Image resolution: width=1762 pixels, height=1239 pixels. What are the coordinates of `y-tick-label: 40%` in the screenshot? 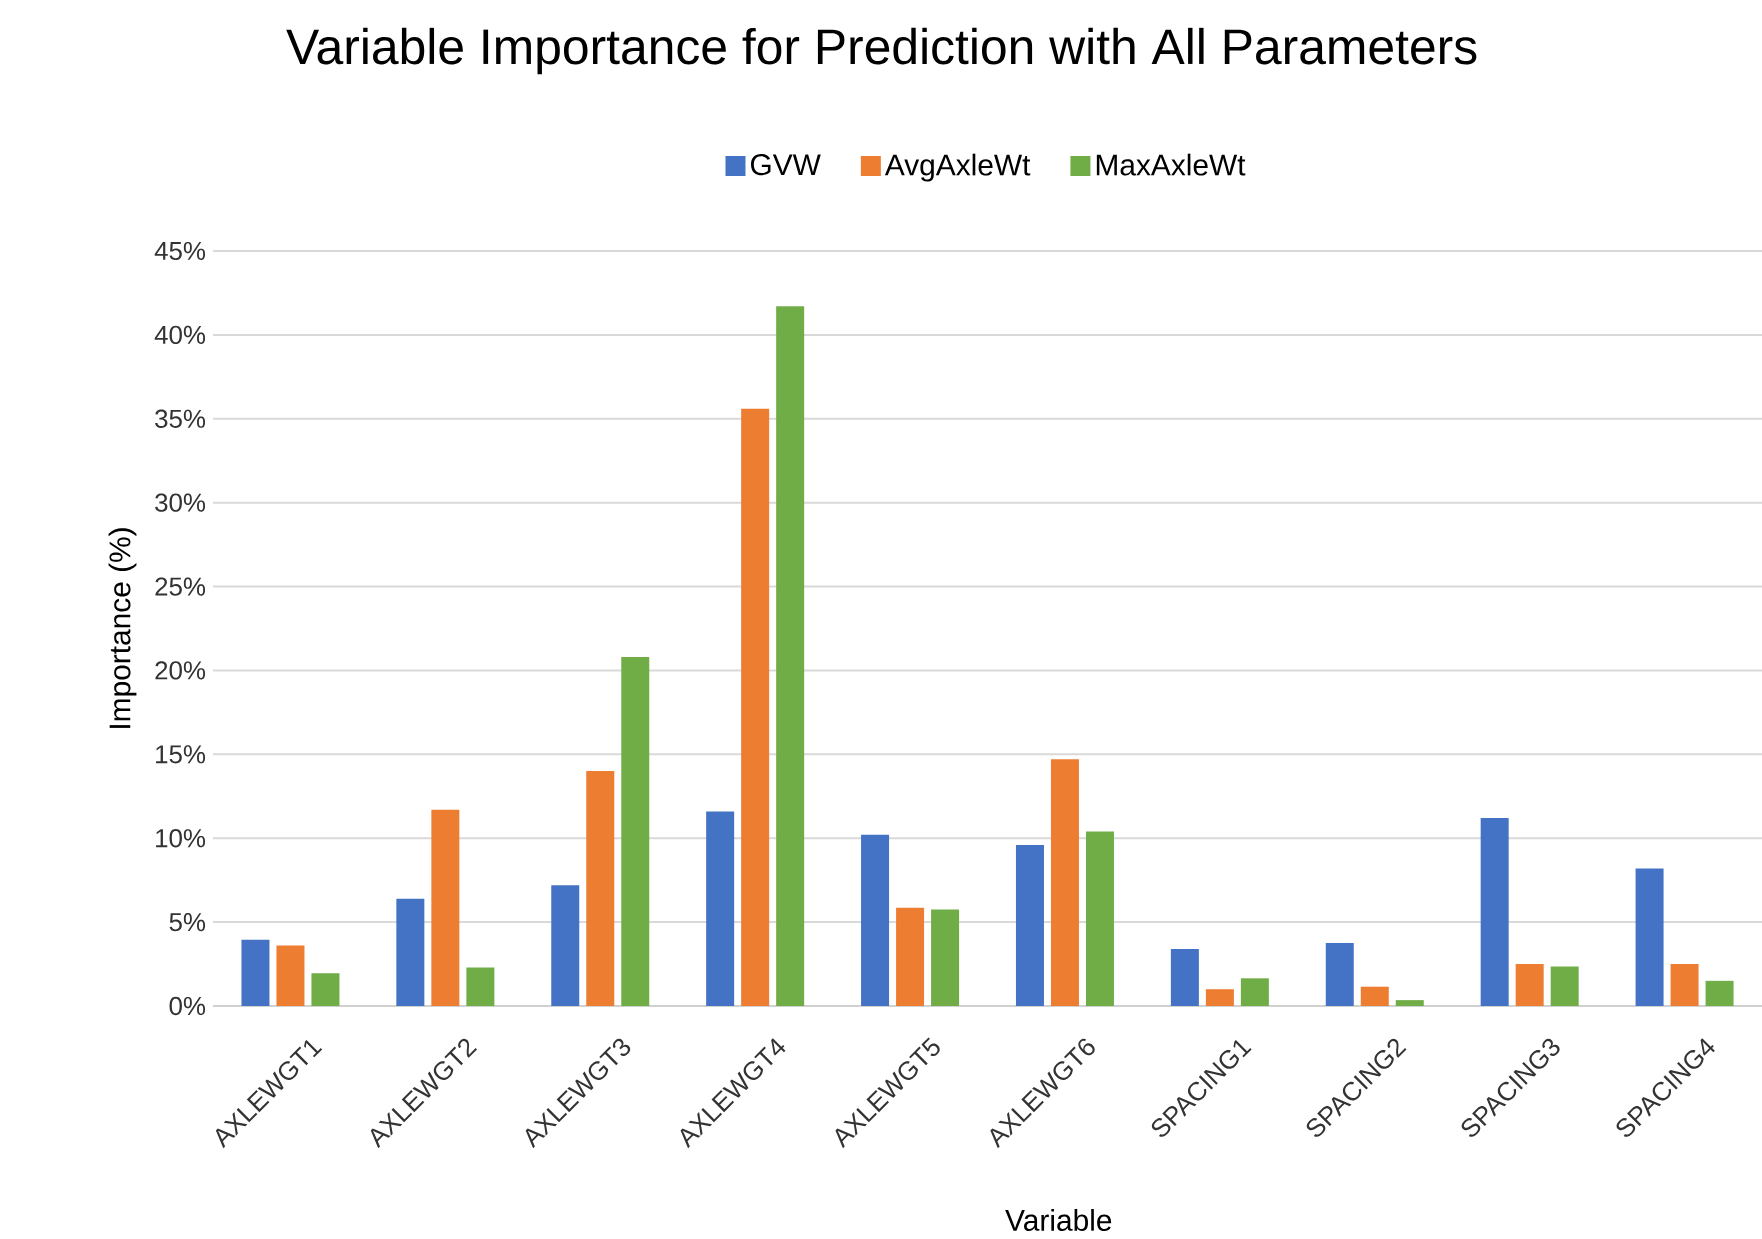 It's located at (180, 335).